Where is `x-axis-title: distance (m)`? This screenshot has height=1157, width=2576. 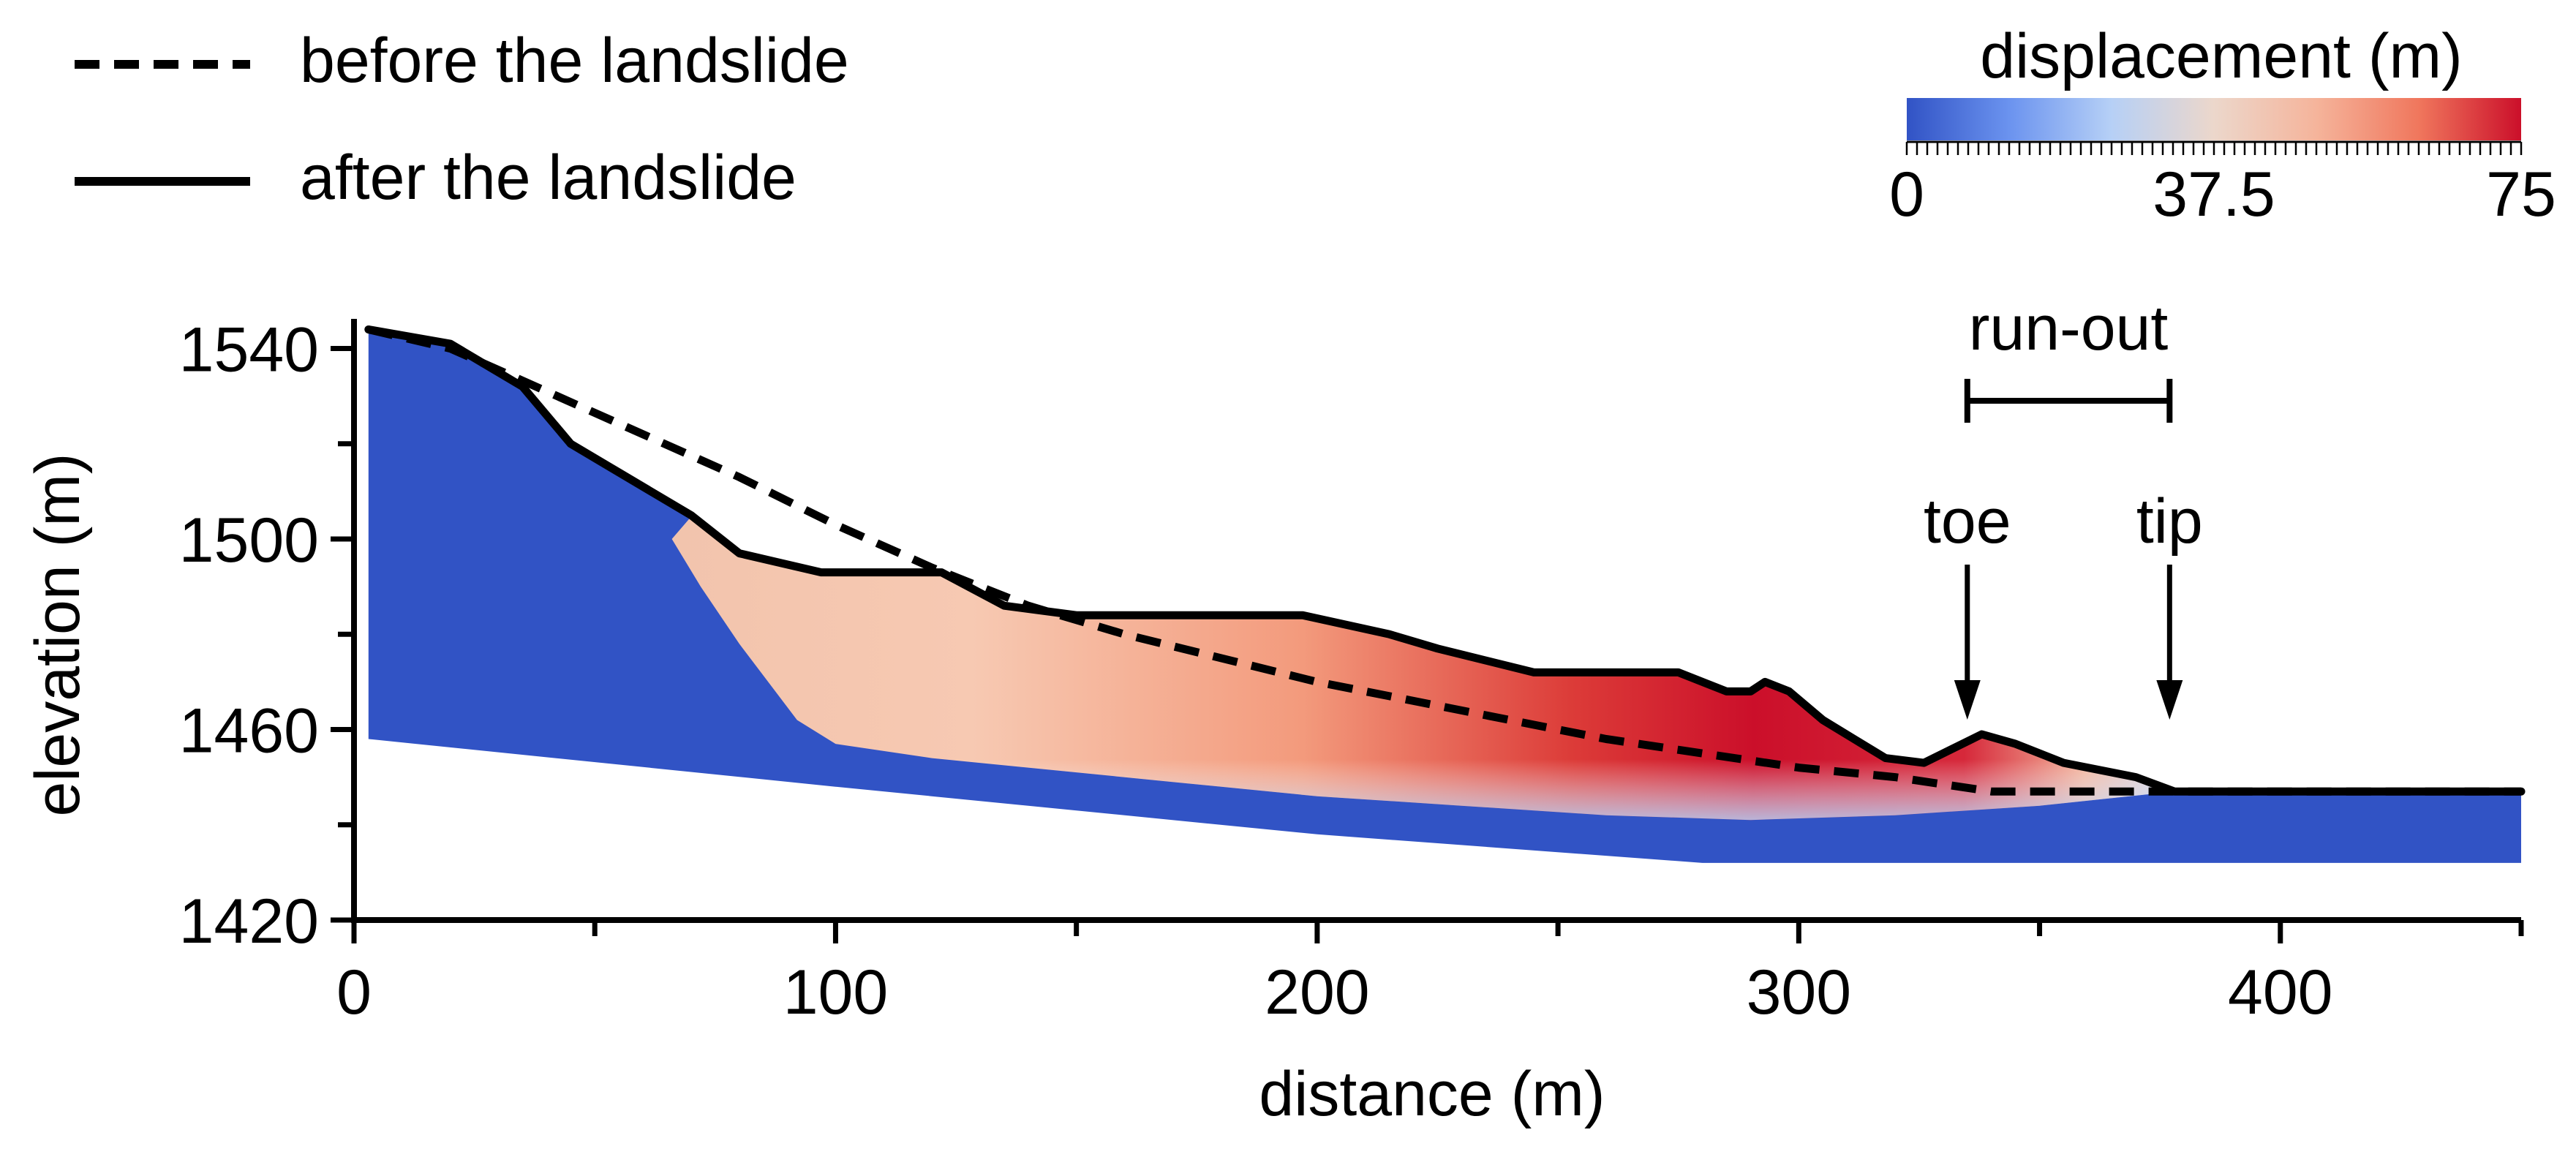
x-axis-title: distance (m) is located at coordinates (1432, 1094).